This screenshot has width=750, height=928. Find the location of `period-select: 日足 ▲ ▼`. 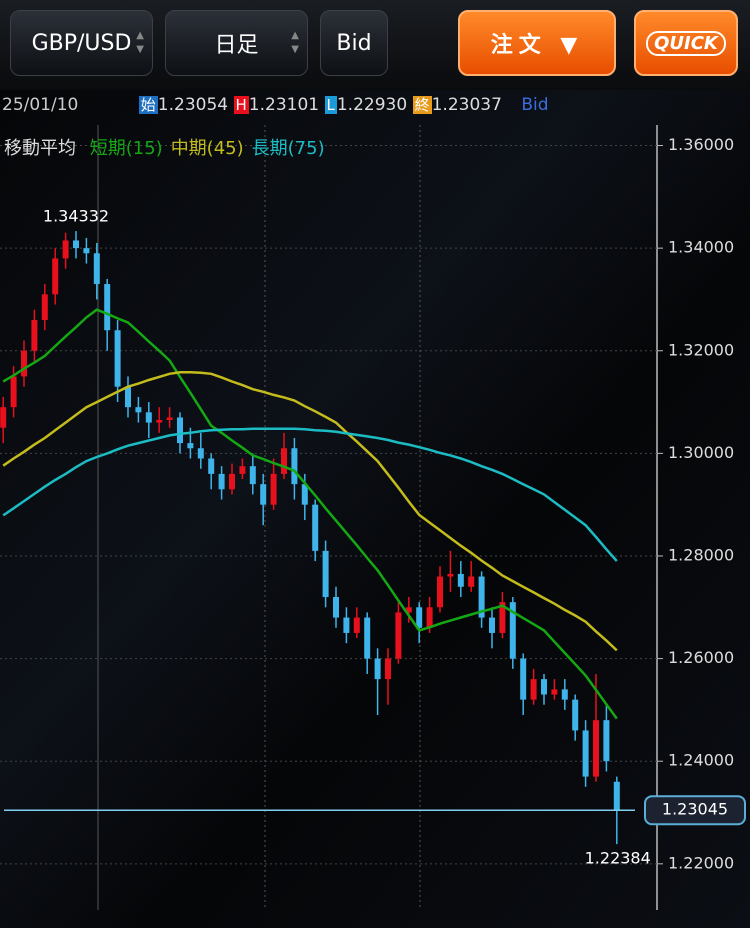

period-select: 日足 ▲ ▼ is located at coordinates (236, 43).